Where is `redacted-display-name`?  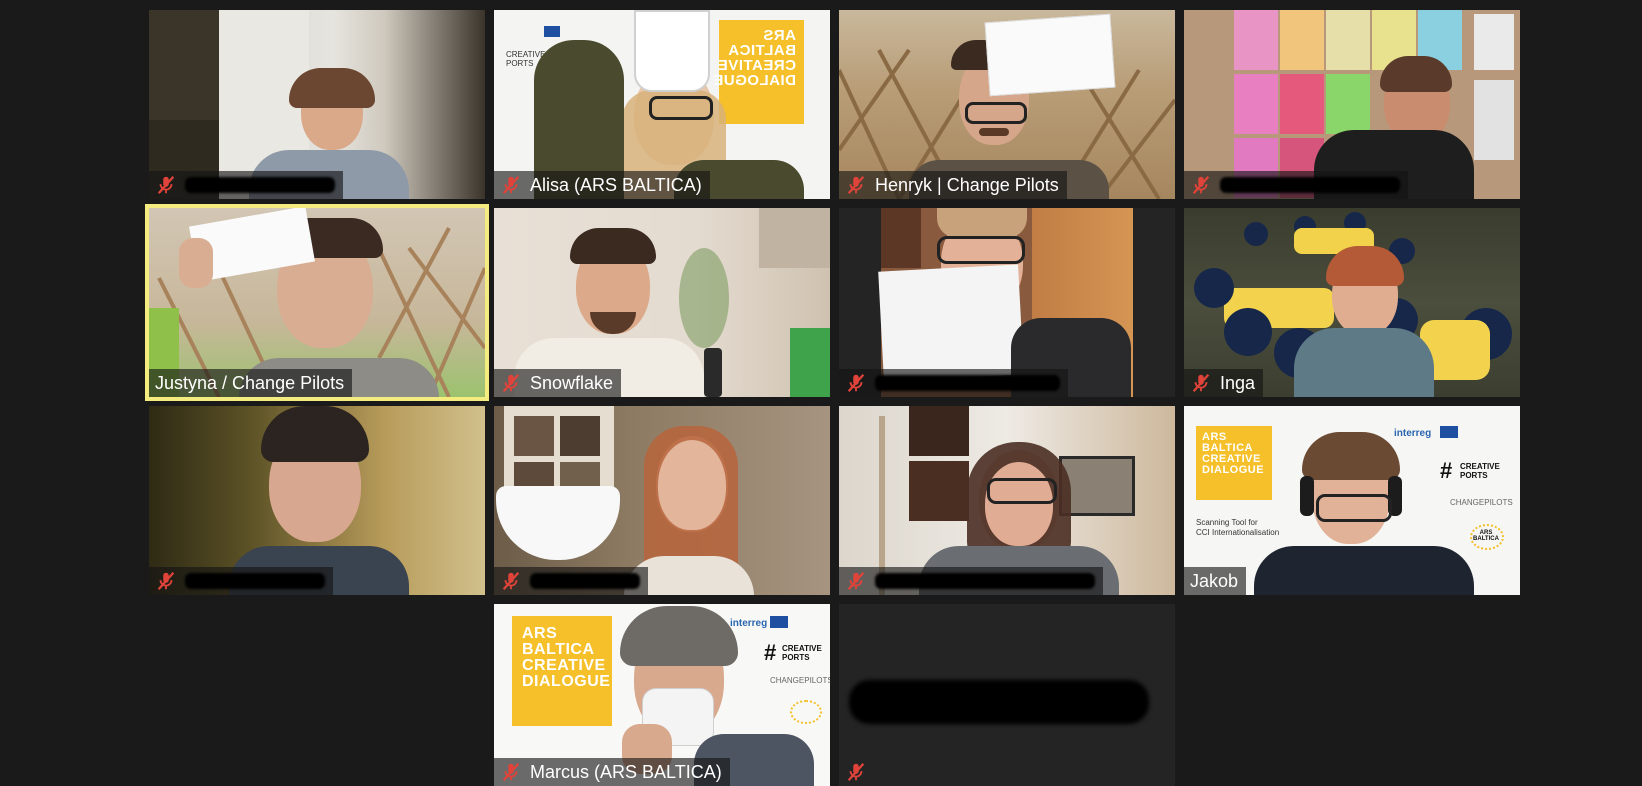 redacted-display-name is located at coordinates (999, 702).